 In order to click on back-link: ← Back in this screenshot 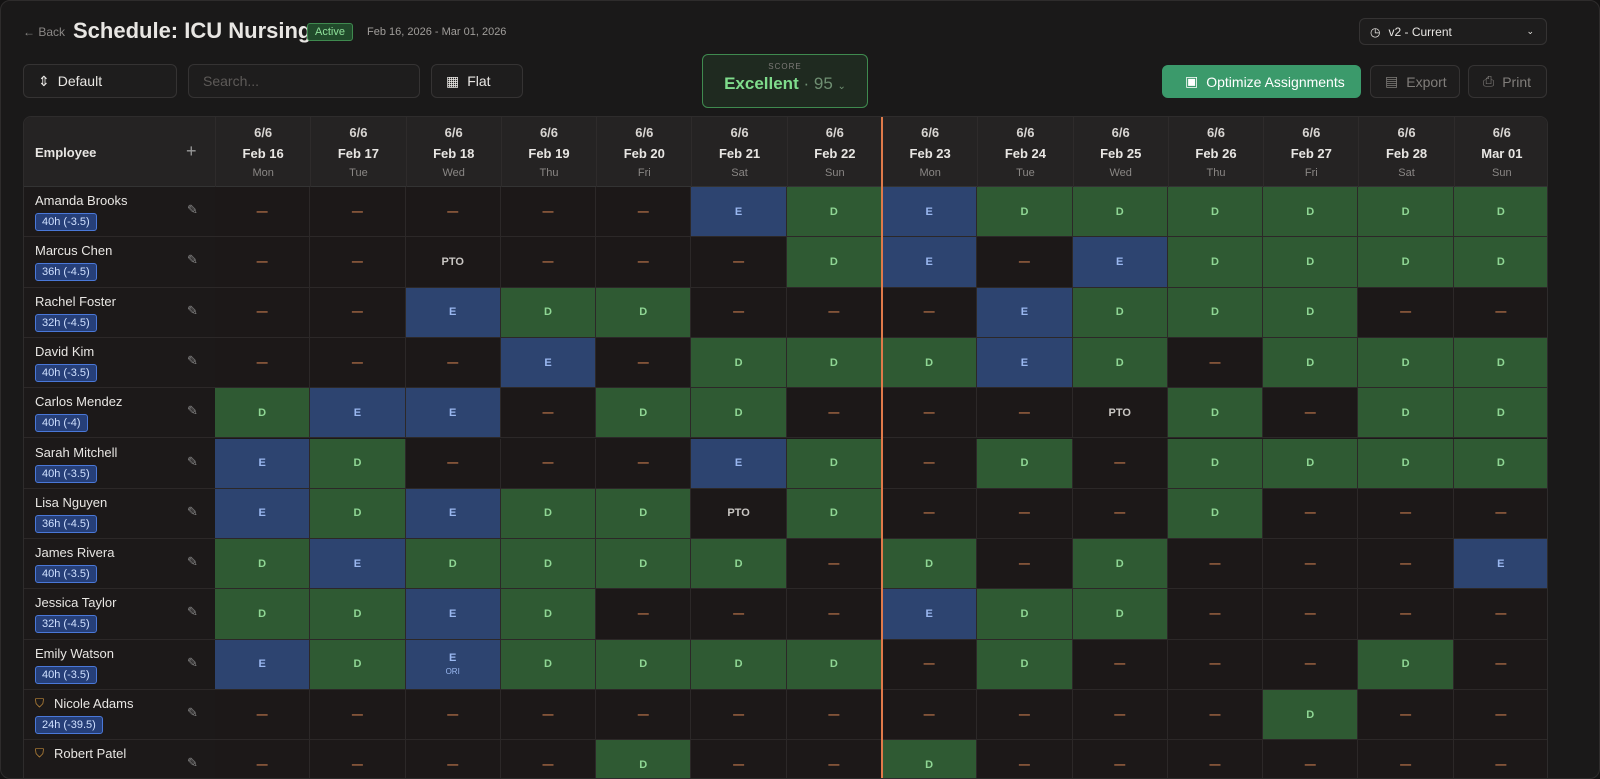, I will do `click(44, 32)`.